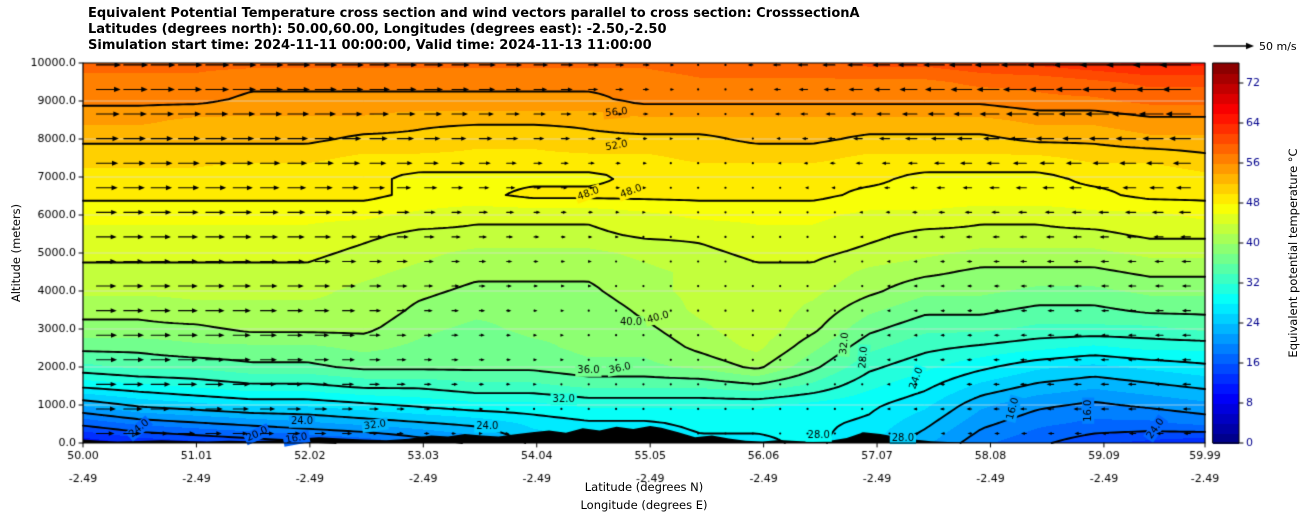  Describe the element at coordinates (1278, 46) in the screenshot. I see `wind-legend-label: 50 m/s` at that location.